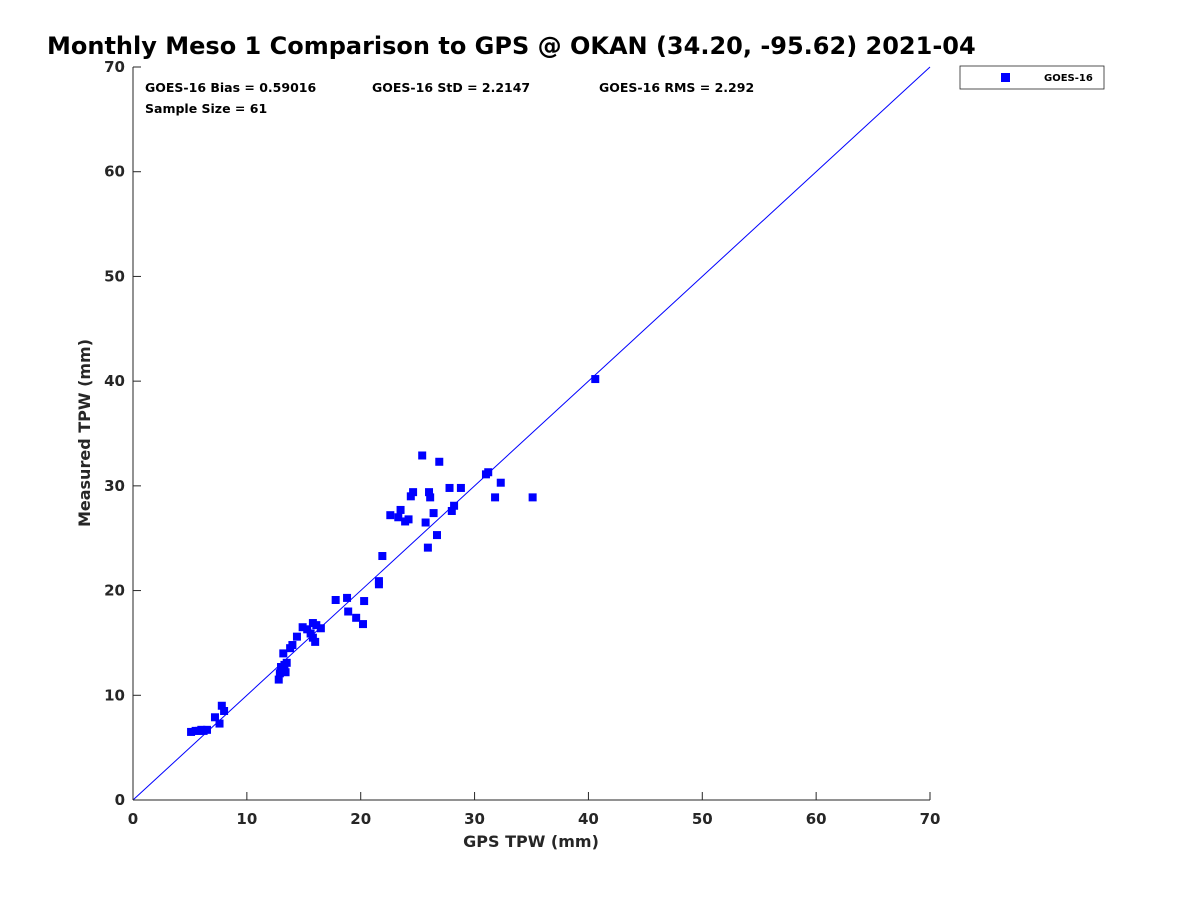 The image size is (1200, 900). I want to click on y-tick-label: 10, so click(114, 695).